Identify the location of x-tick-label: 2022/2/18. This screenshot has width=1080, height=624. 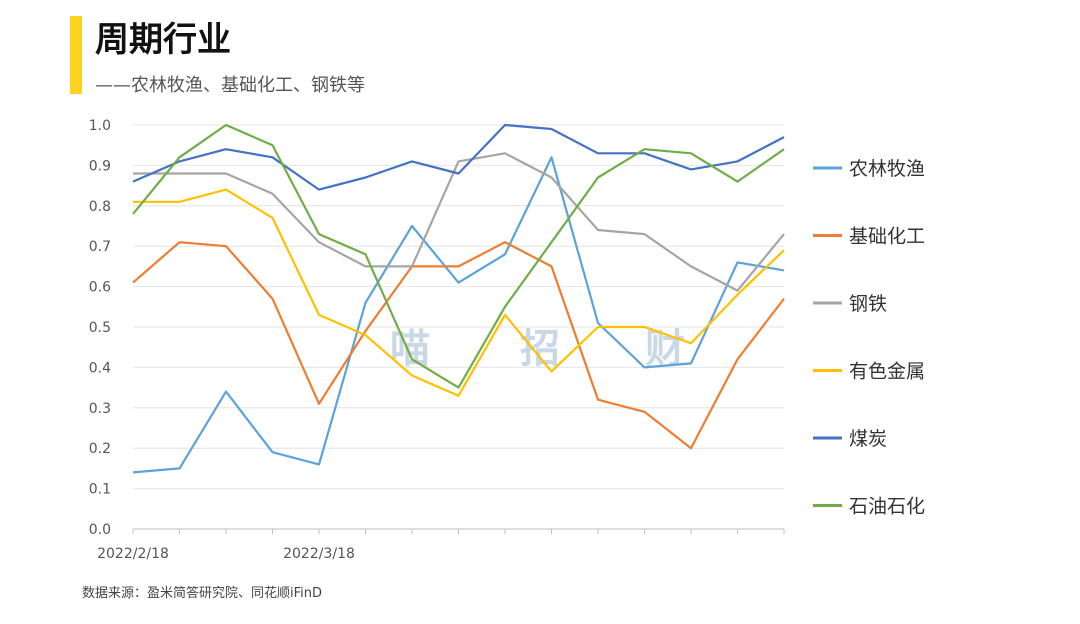
(133, 554).